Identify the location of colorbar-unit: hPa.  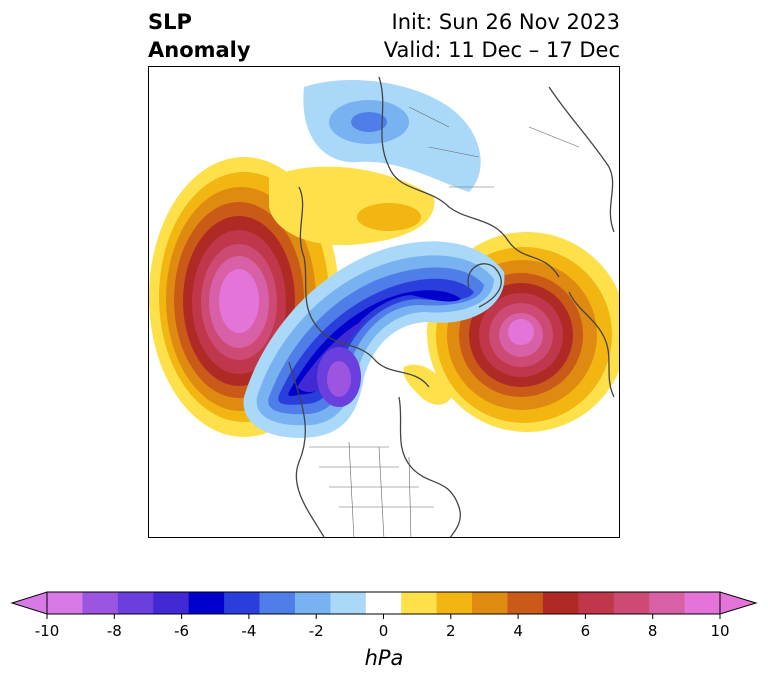
(384, 658).